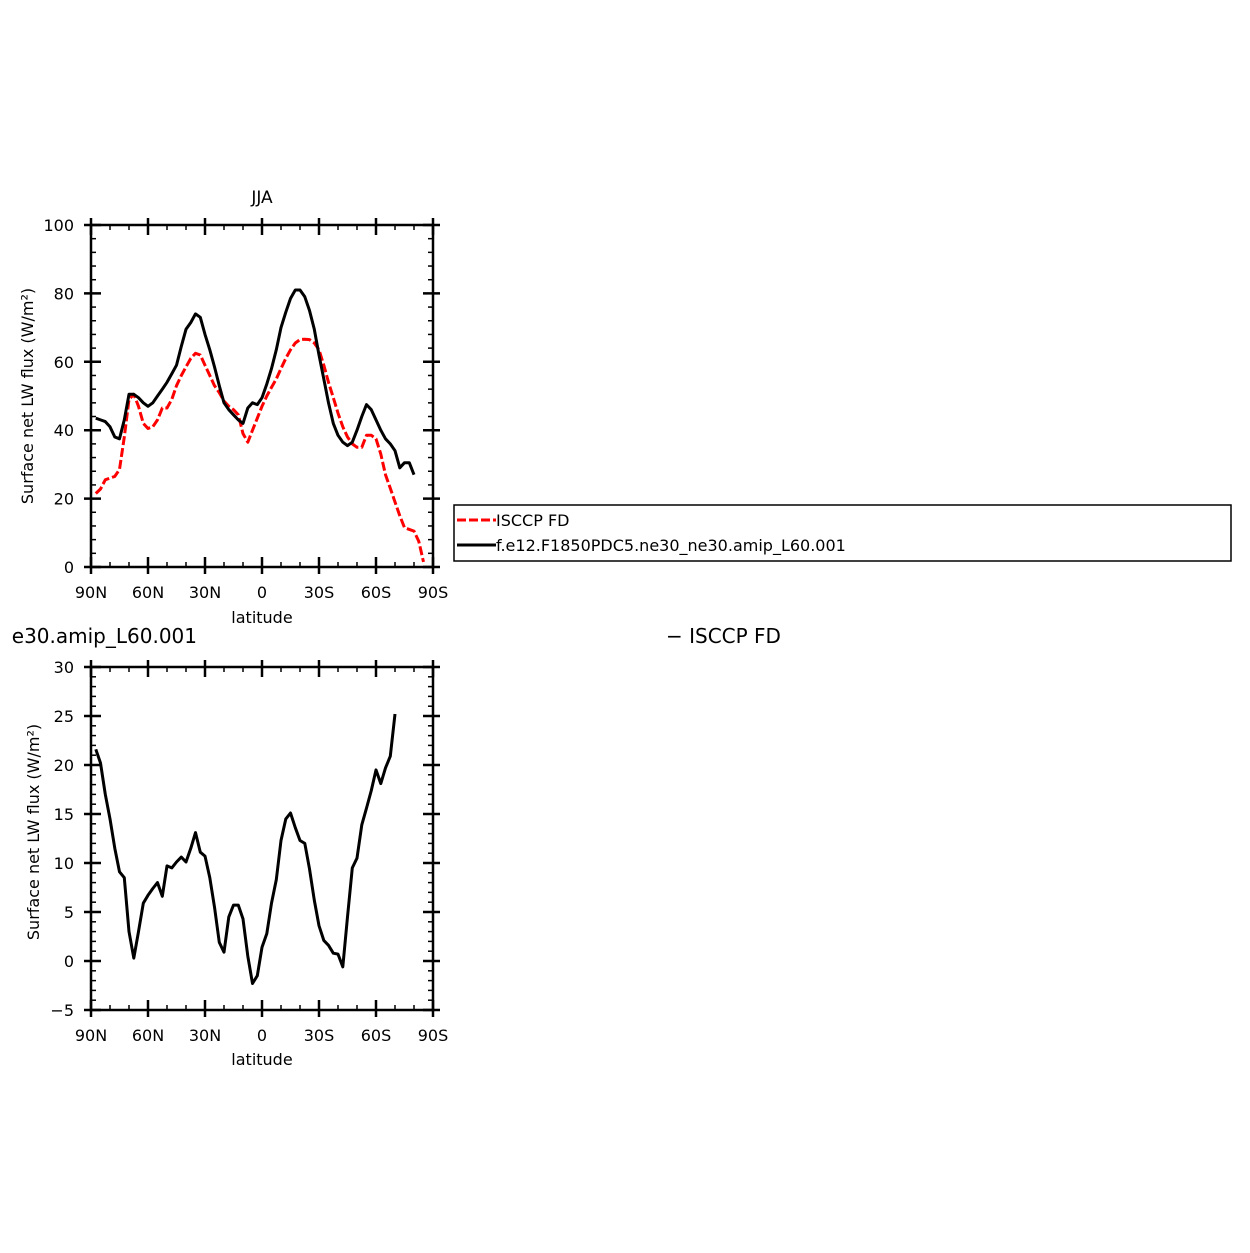 This screenshot has height=1253, width=1250. Describe the element at coordinates (64, 362) in the screenshot. I see `y-tick-label: 60` at that location.